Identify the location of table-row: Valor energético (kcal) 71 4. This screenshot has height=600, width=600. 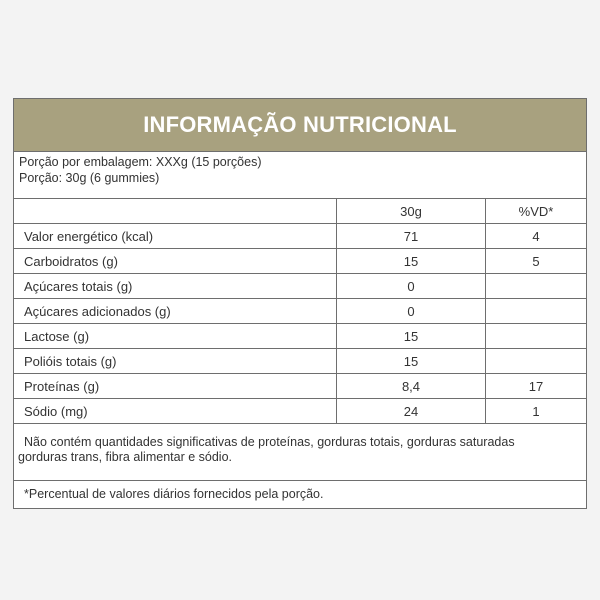
(300, 236).